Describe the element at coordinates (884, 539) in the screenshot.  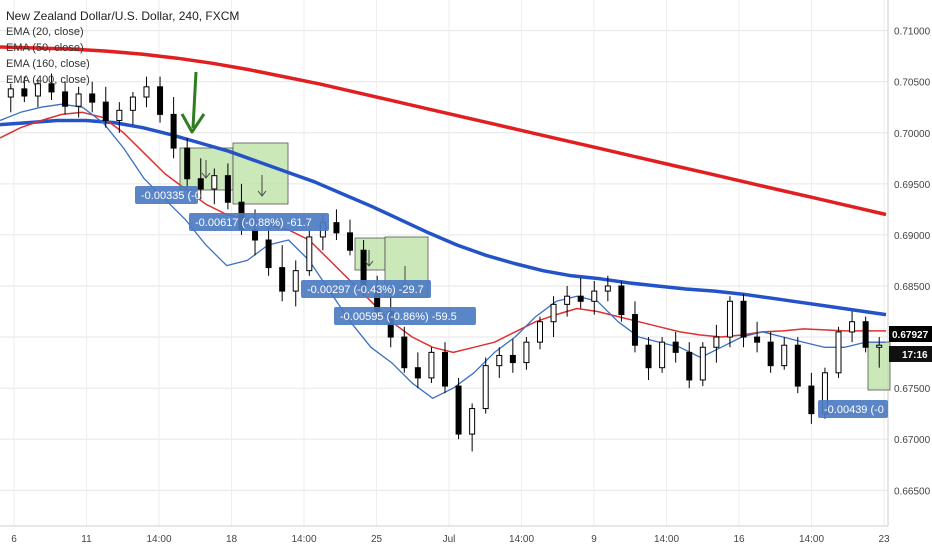
I see `x-tick-label: 23` at that location.